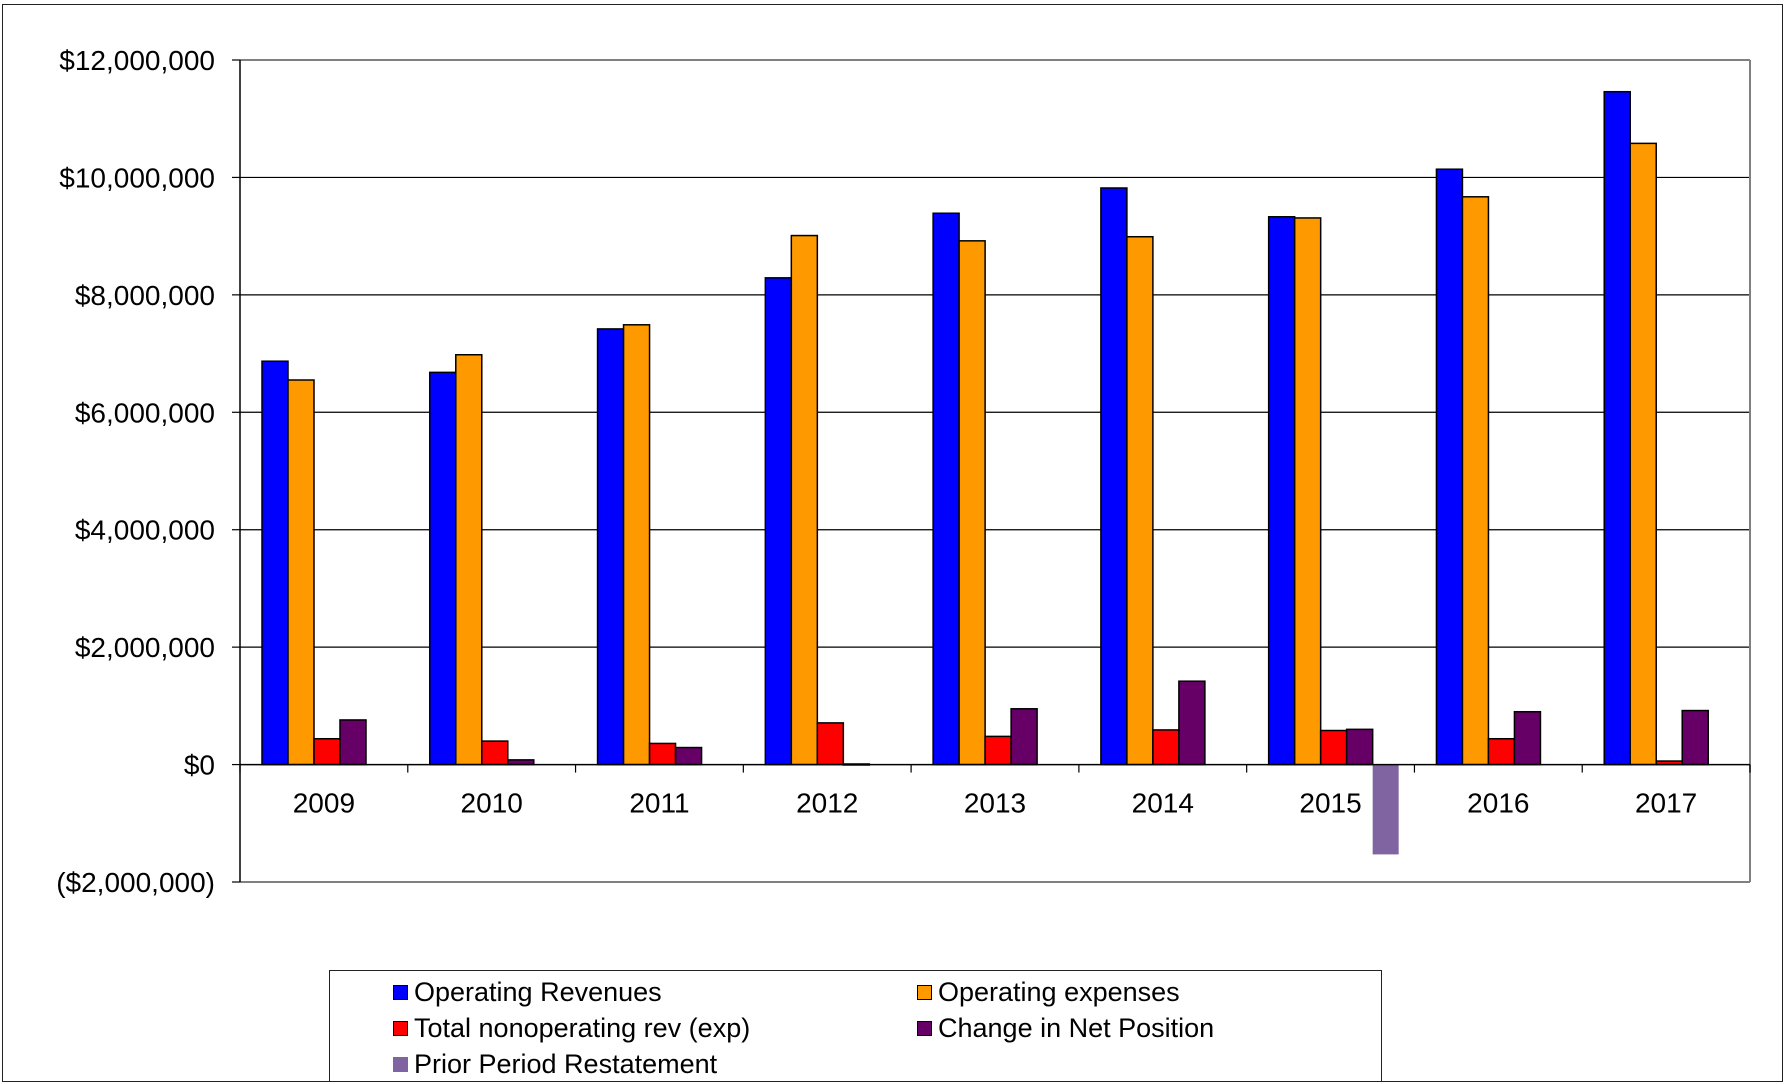 This screenshot has width=1785, height=1084. Describe the element at coordinates (636, 545) in the screenshot. I see `bar-operating-expenses-2011` at that location.